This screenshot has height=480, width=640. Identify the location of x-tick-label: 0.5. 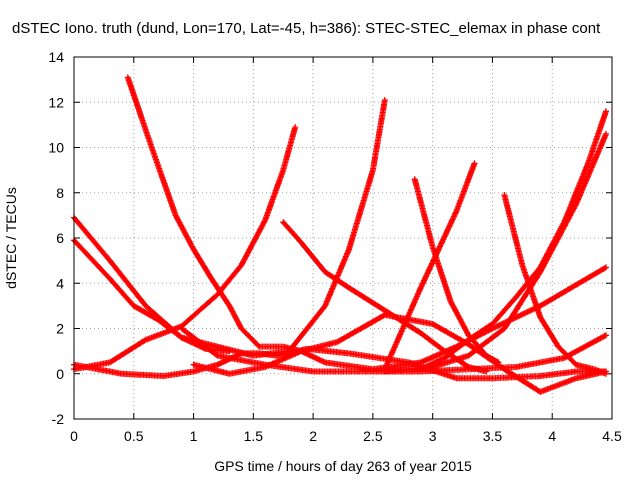
(134, 436).